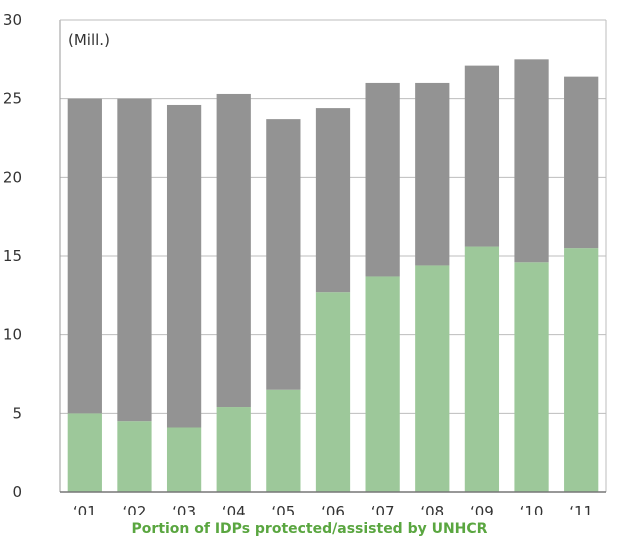 The image size is (619, 560). Describe the element at coordinates (12, 20) in the screenshot. I see `y-tick-label: 30` at that location.